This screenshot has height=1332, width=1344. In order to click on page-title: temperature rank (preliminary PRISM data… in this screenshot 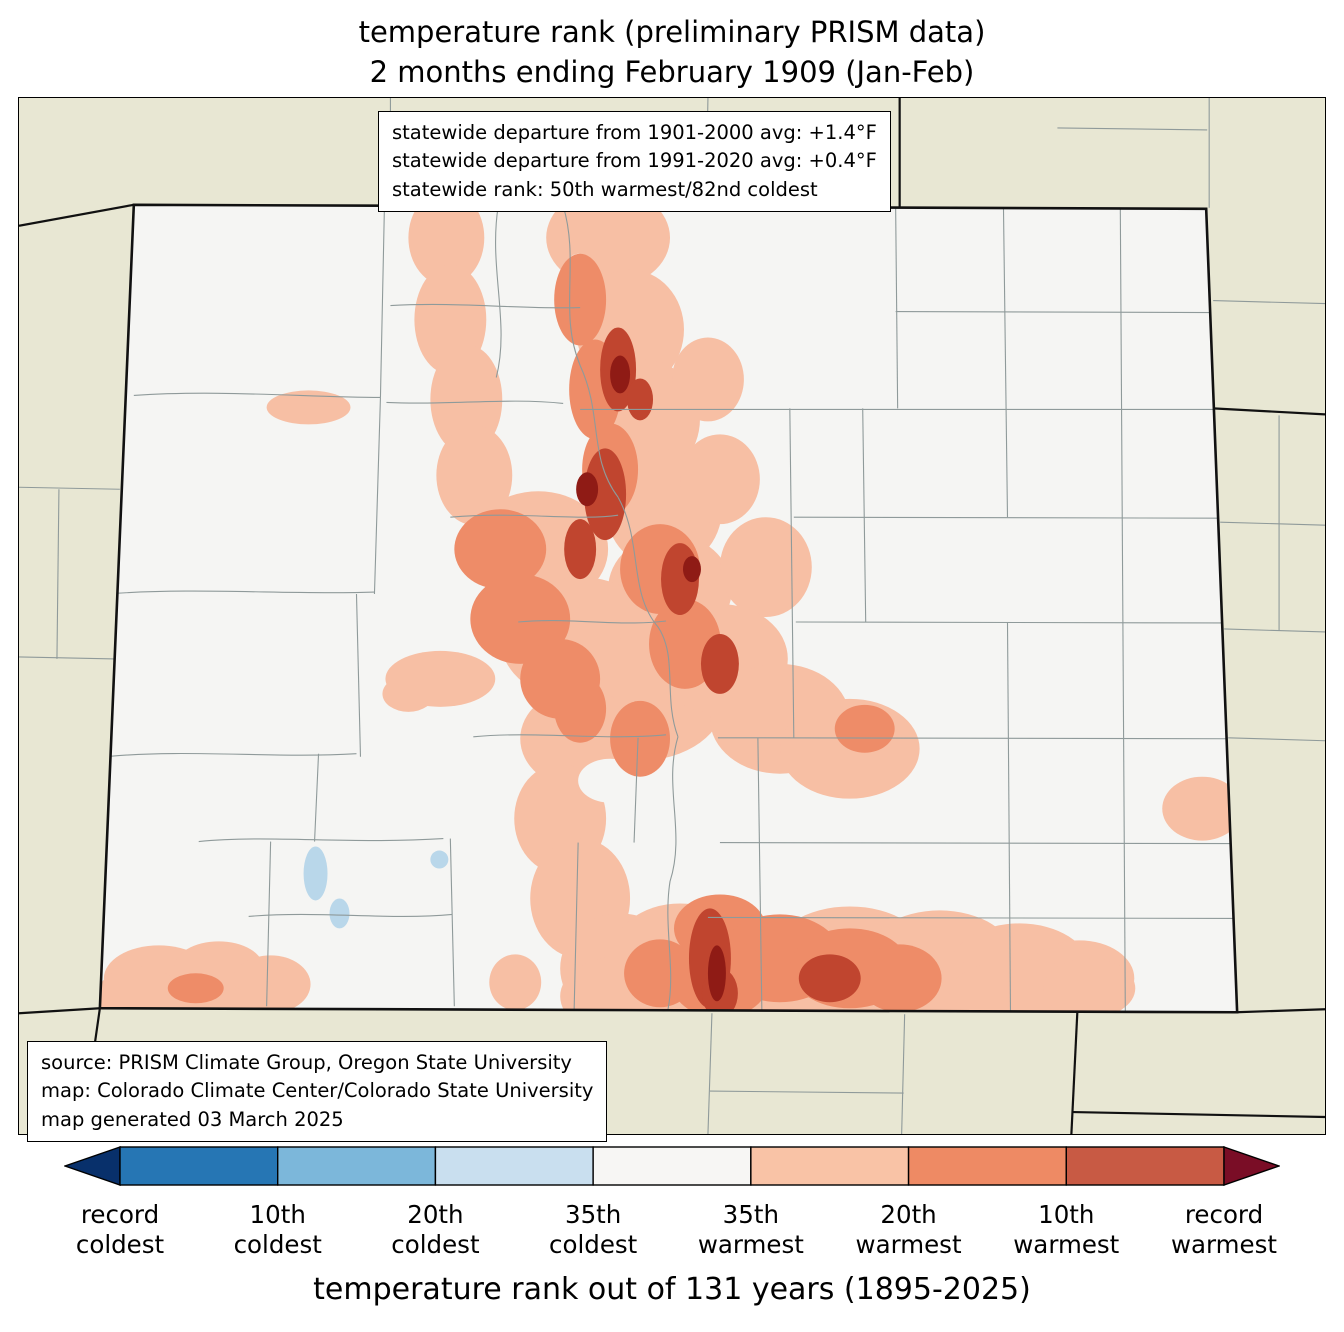, I will do `click(672, 52)`.